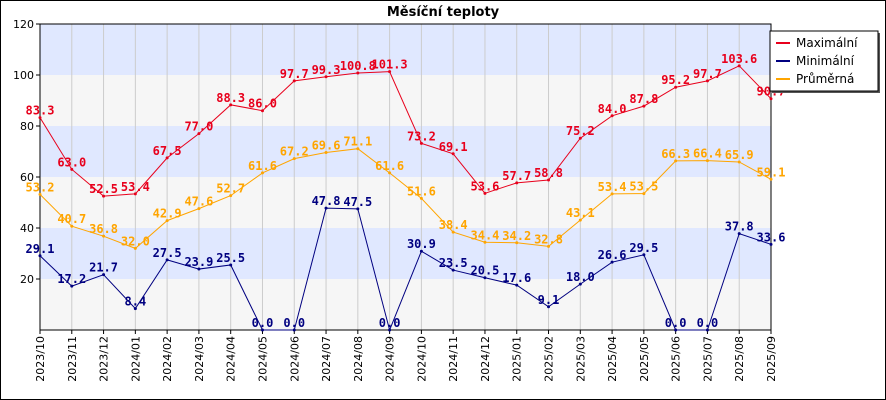  What do you see at coordinates (485, 235) in the screenshot?
I see `data-label: 34.4` at bounding box center [485, 235].